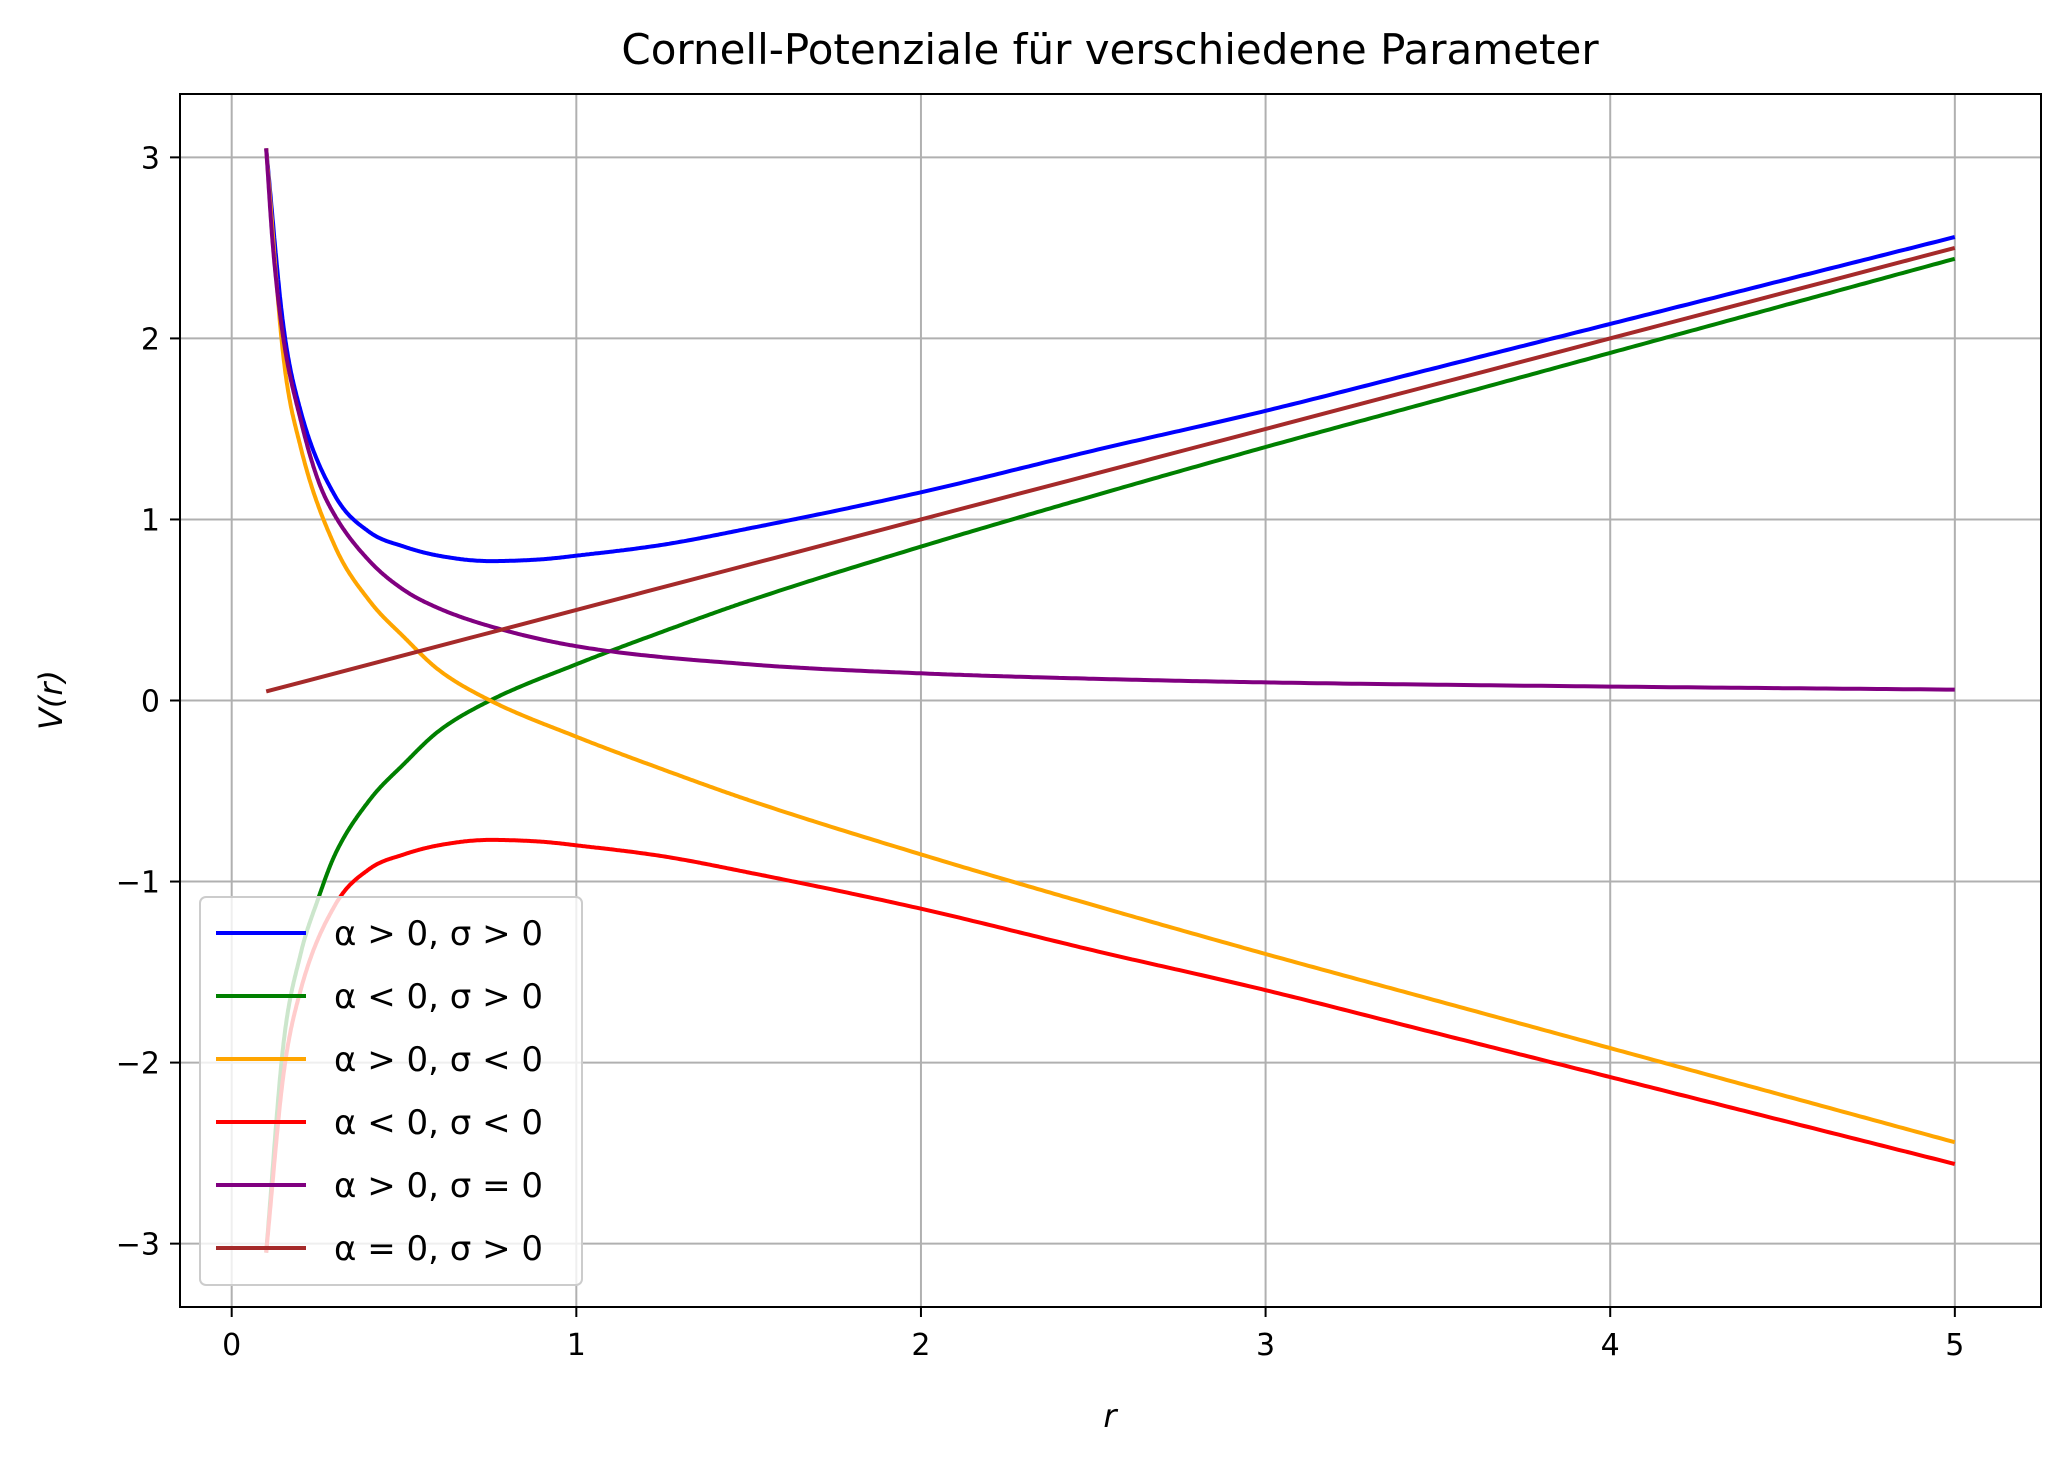  Describe the element at coordinates (438, 1123) in the screenshot. I see `legend-label-3: α < 0, σ < 0` at that location.